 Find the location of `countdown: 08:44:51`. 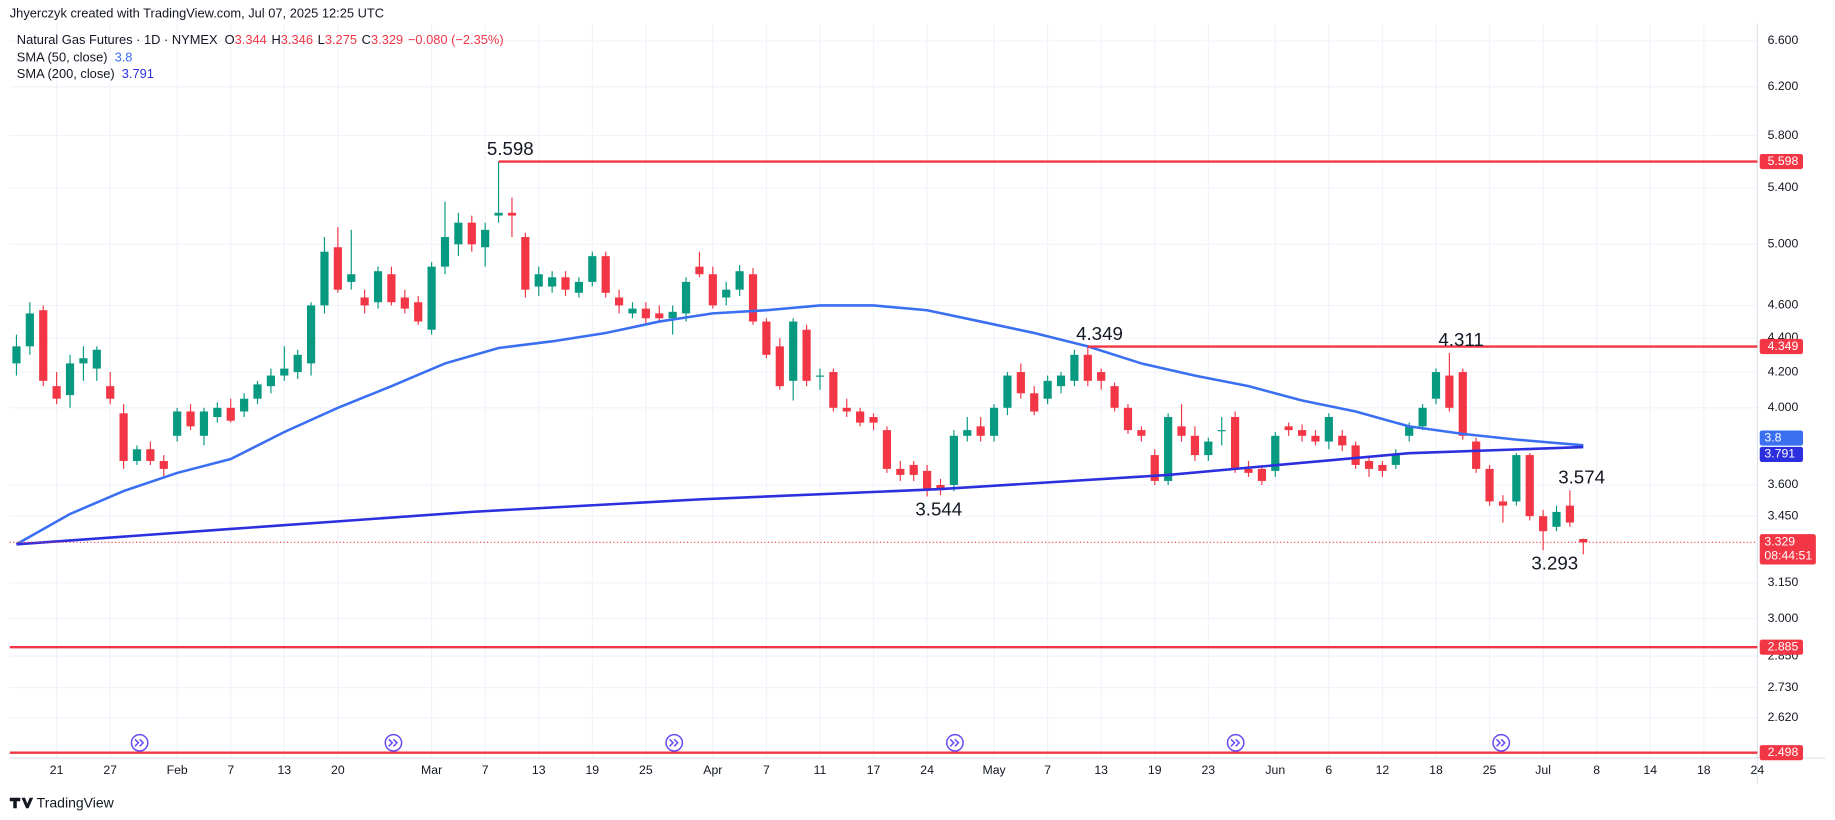

countdown: 08:44:51 is located at coordinates (1788, 556).